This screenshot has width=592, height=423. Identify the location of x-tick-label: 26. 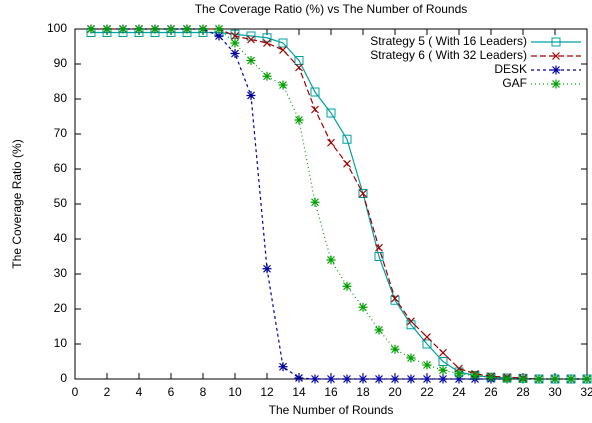
(491, 392).